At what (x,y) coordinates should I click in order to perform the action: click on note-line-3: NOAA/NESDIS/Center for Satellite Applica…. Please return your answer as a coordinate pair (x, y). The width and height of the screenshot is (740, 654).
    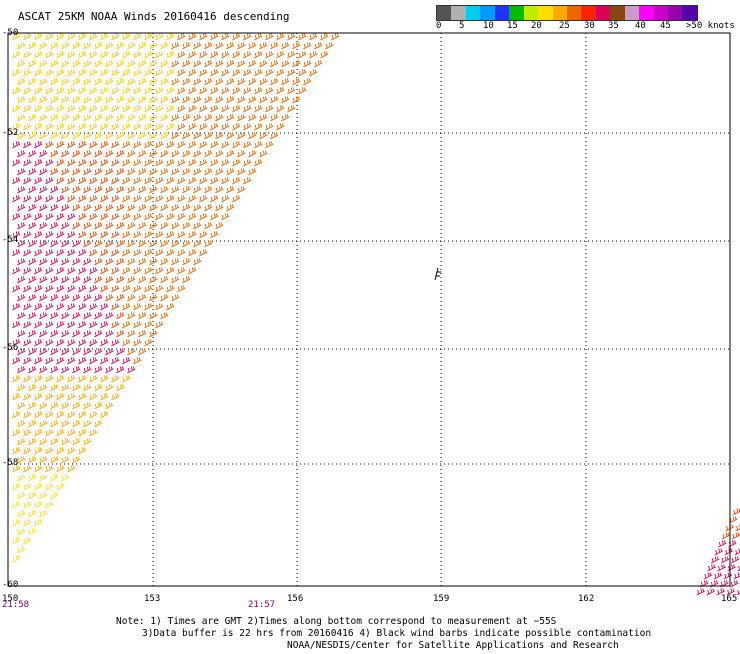
    Looking at the image, I should click on (453, 645).